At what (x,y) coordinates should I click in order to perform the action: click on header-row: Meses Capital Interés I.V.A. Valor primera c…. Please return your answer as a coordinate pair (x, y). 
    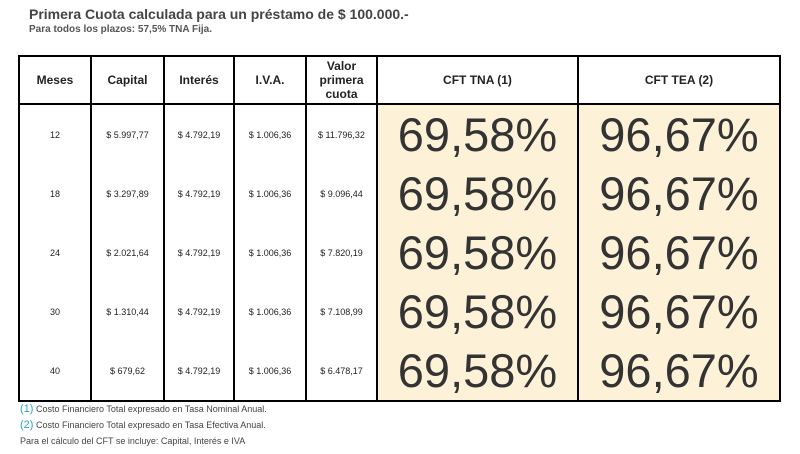
    Looking at the image, I should click on (399, 80).